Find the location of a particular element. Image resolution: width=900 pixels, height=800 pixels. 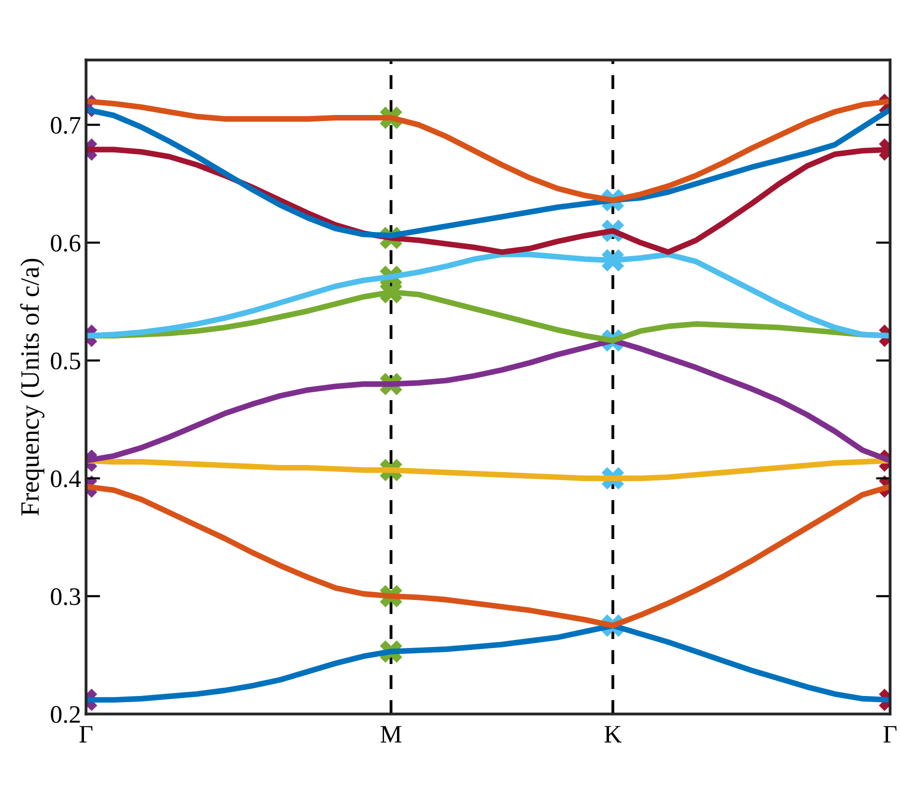

y-tick-label: 0.2 is located at coordinates (65, 715).